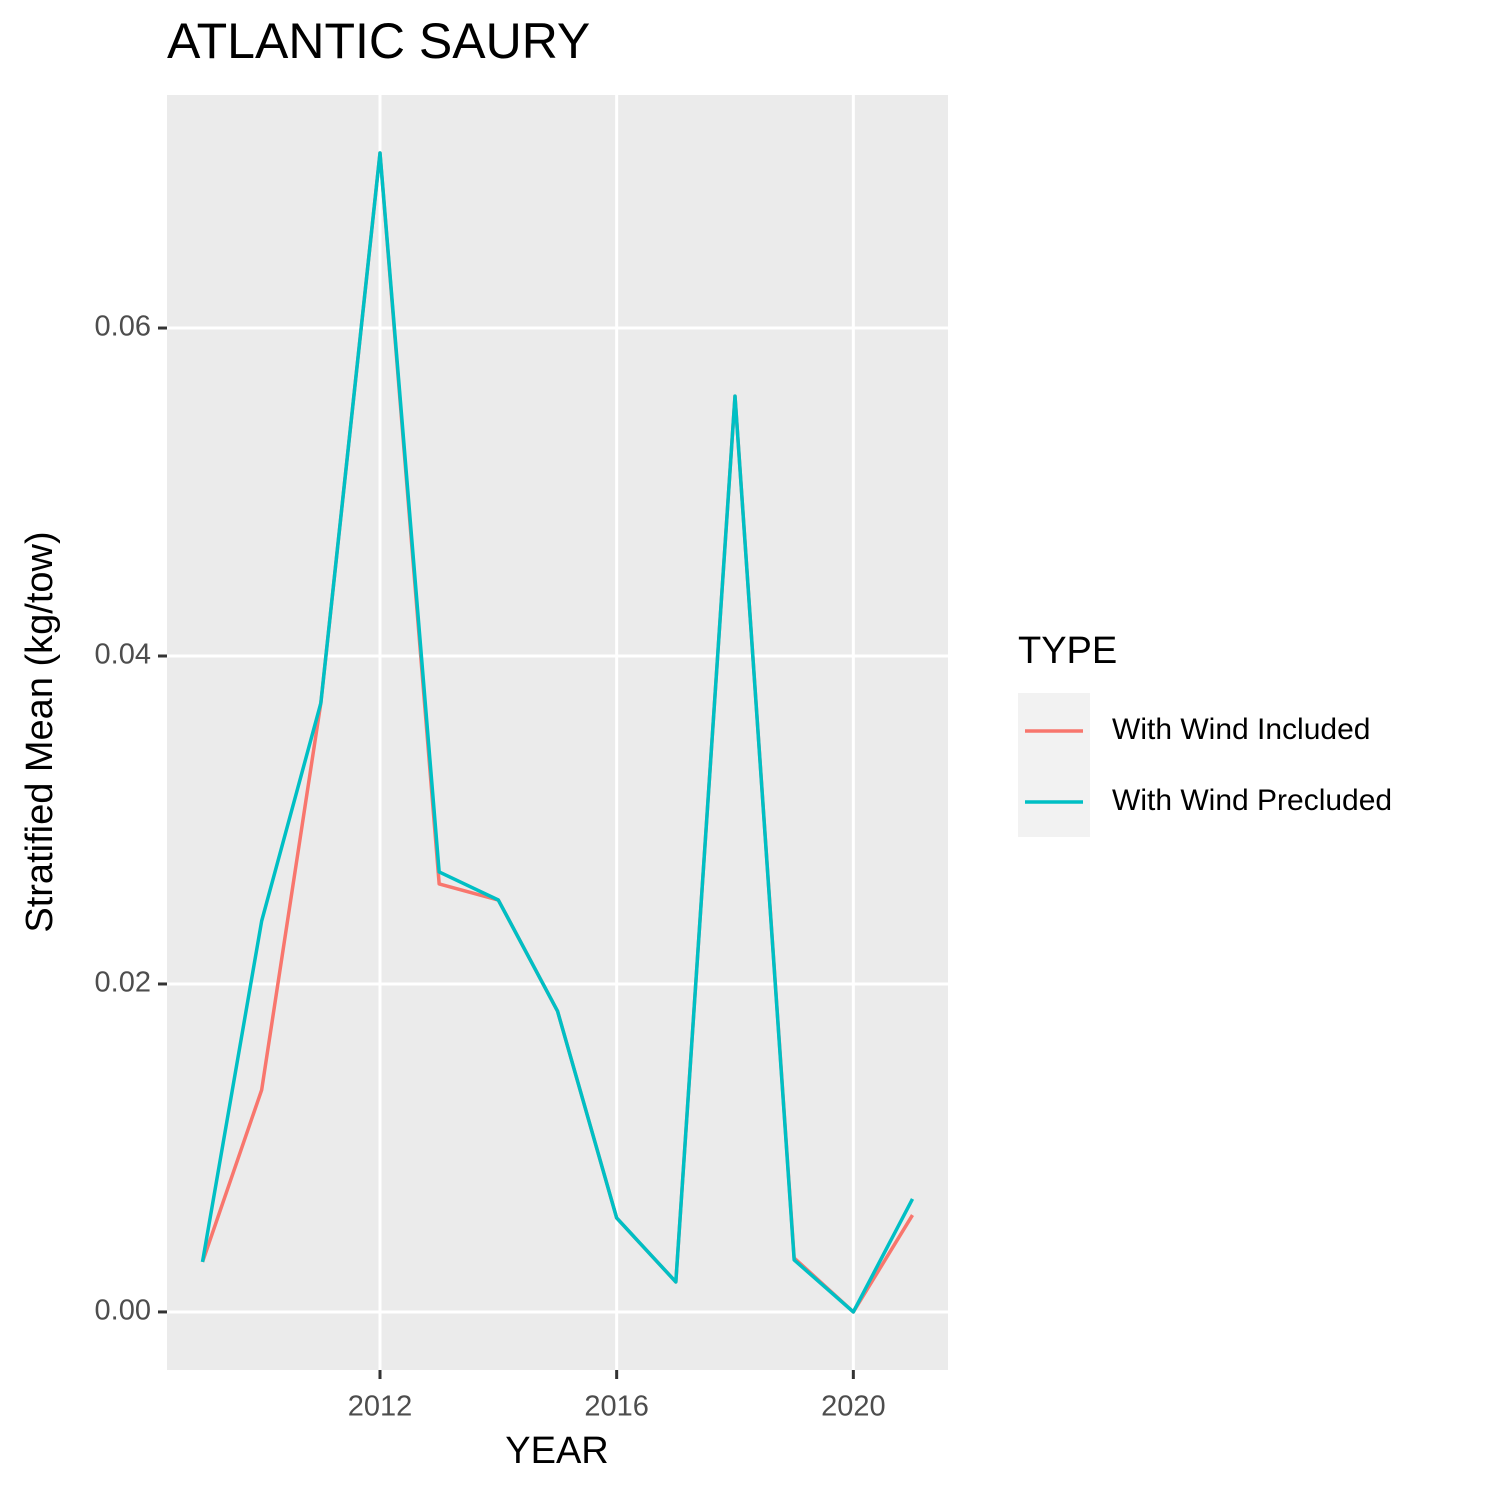 The width and height of the screenshot is (1500, 1500). Describe the element at coordinates (378, 41) in the screenshot. I see `chart-title: ATLANTIC SAURY` at that location.